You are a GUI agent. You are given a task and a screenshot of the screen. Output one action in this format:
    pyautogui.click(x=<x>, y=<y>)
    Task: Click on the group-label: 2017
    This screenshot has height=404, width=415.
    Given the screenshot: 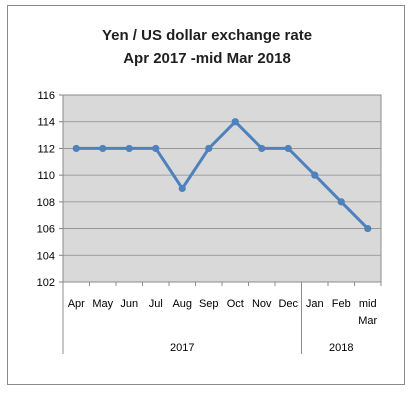 What is the action you would take?
    pyautogui.click(x=182, y=348)
    